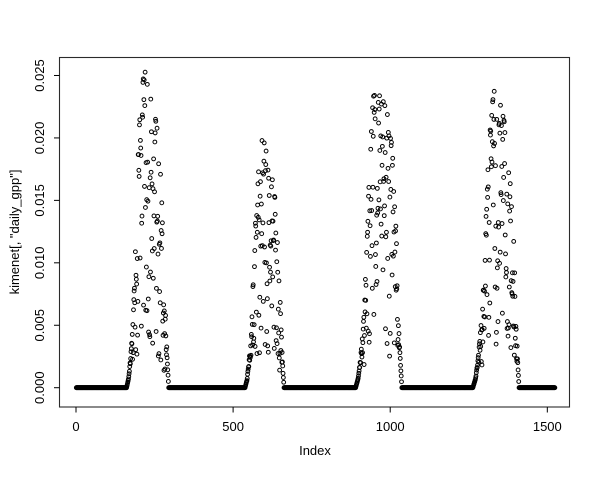 This screenshot has width=600, height=485. What do you see at coordinates (233, 426) in the screenshot?
I see `x-tick-label: 500` at bounding box center [233, 426].